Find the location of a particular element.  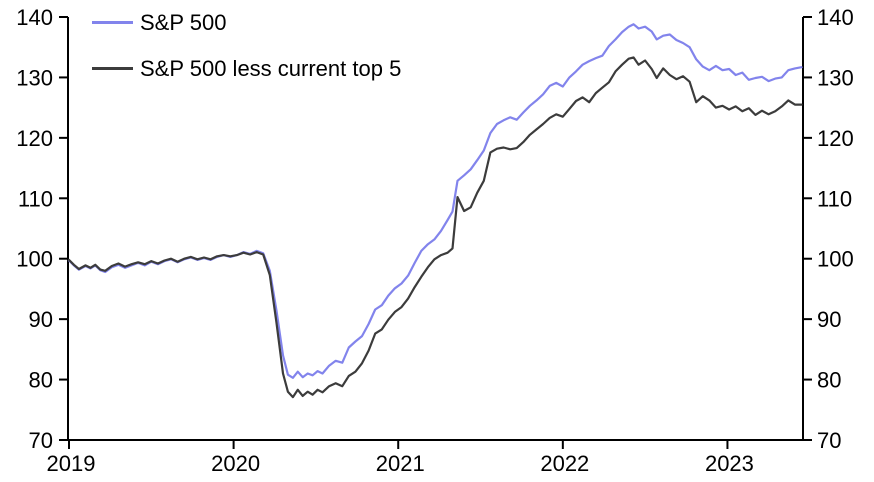

legend-line-sp500-less-top5-icon is located at coordinates (112, 68).